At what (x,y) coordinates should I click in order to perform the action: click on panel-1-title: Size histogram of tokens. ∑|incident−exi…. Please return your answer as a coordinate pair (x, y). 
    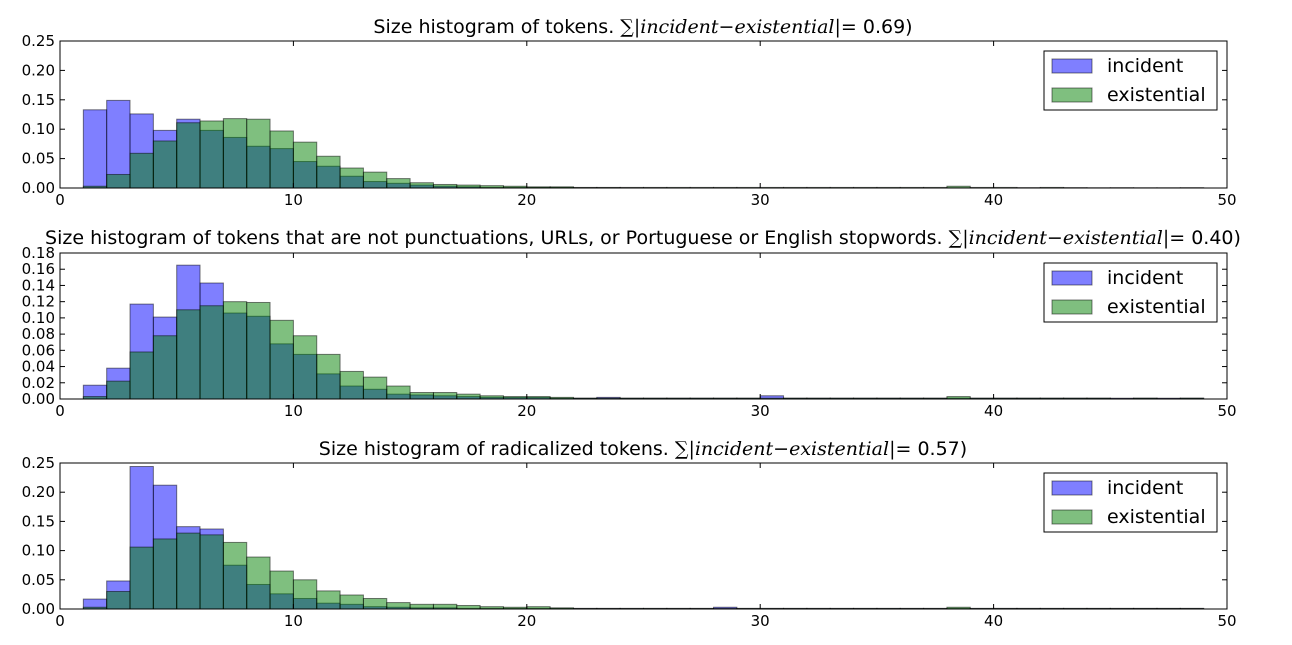
    Looking at the image, I should click on (642, 27).